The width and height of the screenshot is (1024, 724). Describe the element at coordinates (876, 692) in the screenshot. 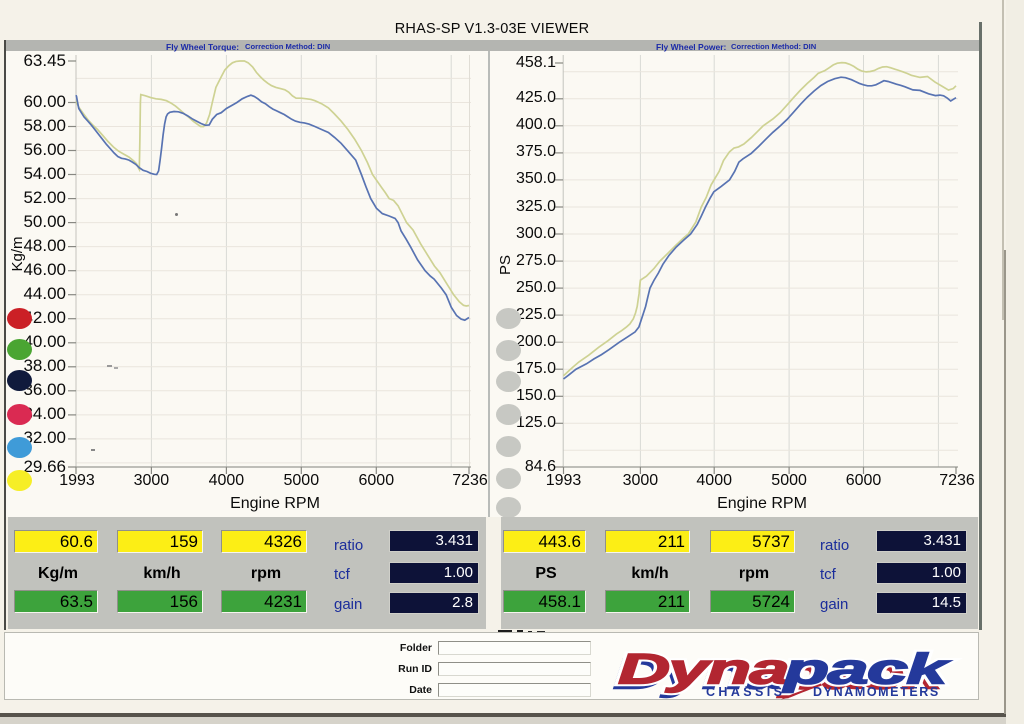

I see `svg-text: DYNAMOMETERS` at that location.